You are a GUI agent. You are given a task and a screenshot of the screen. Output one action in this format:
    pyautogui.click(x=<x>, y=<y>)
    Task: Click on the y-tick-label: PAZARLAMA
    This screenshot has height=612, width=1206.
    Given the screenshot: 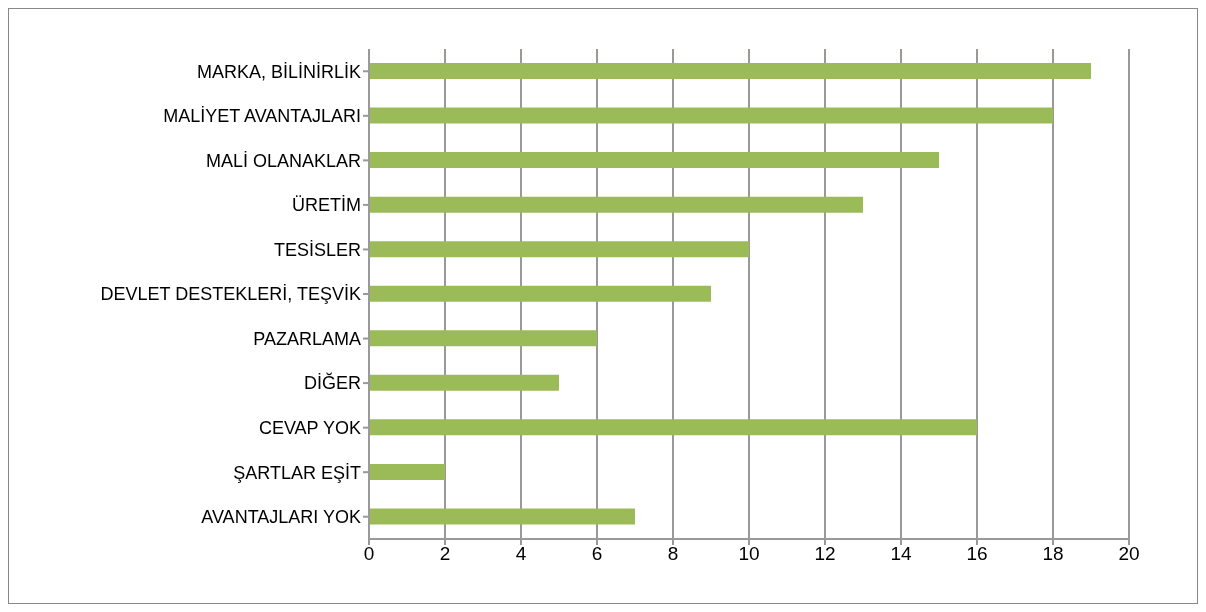 What is the action you would take?
    pyautogui.click(x=307, y=338)
    